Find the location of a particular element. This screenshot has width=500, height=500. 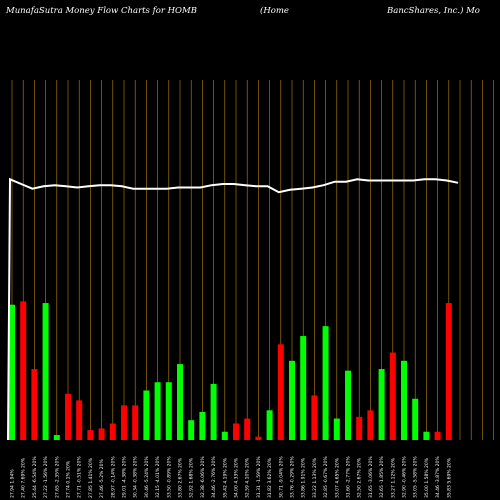

x-tick-label: 31.60 -2.77% 20% is located at coordinates (349, 477).